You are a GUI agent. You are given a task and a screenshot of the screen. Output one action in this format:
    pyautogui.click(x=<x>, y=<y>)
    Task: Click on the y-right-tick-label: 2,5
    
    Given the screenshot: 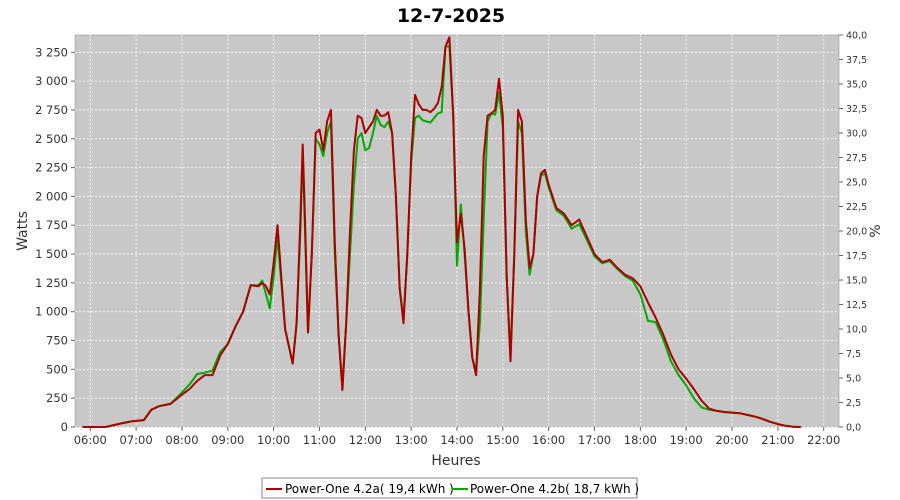 What is the action you would take?
    pyautogui.click(x=853, y=403)
    